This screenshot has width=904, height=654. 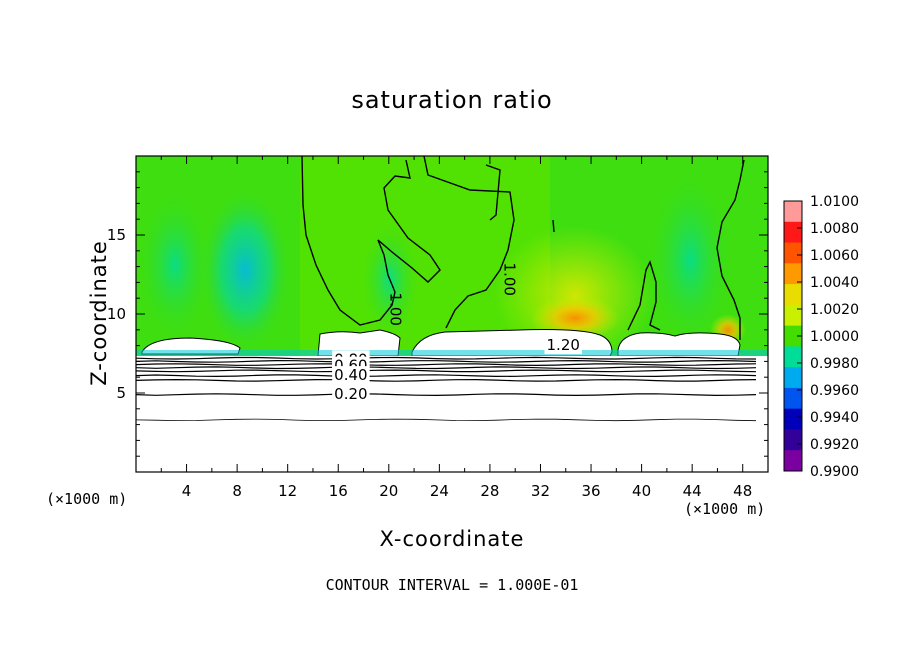 What do you see at coordinates (834, 256) in the screenshot?
I see `colorbar-label: 1.0060` at bounding box center [834, 256].